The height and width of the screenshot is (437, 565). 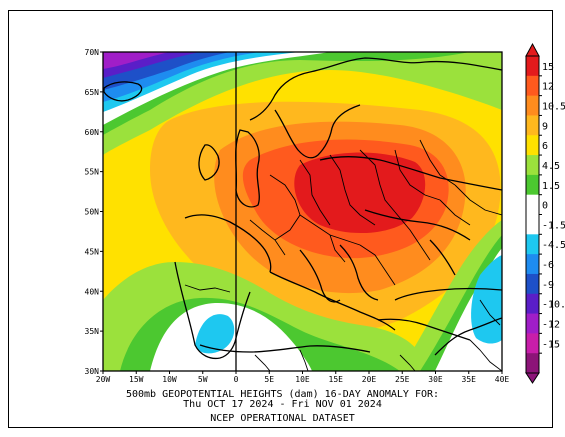 I want to click on field-north-purple, so click(x=136, y=60).